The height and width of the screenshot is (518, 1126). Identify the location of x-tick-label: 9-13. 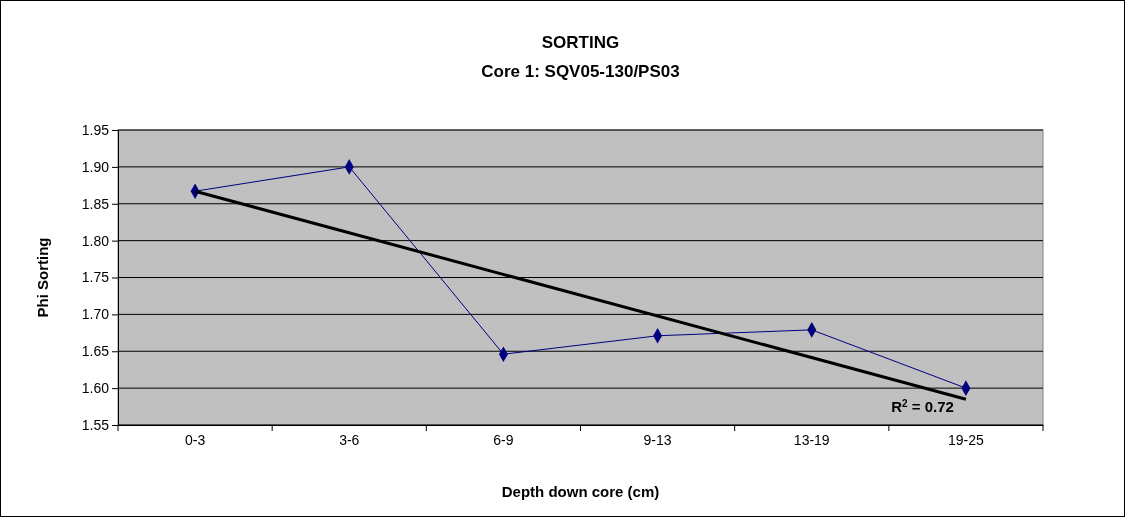
(657, 439).